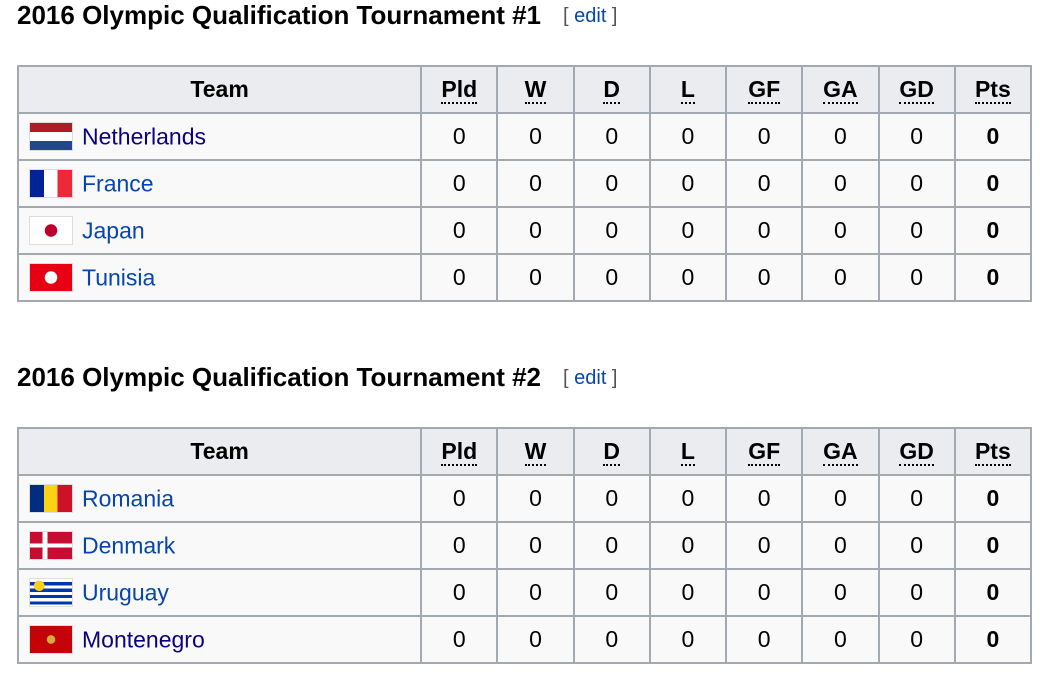  Describe the element at coordinates (51, 499) in the screenshot. I see `romania-flag-icon` at that location.